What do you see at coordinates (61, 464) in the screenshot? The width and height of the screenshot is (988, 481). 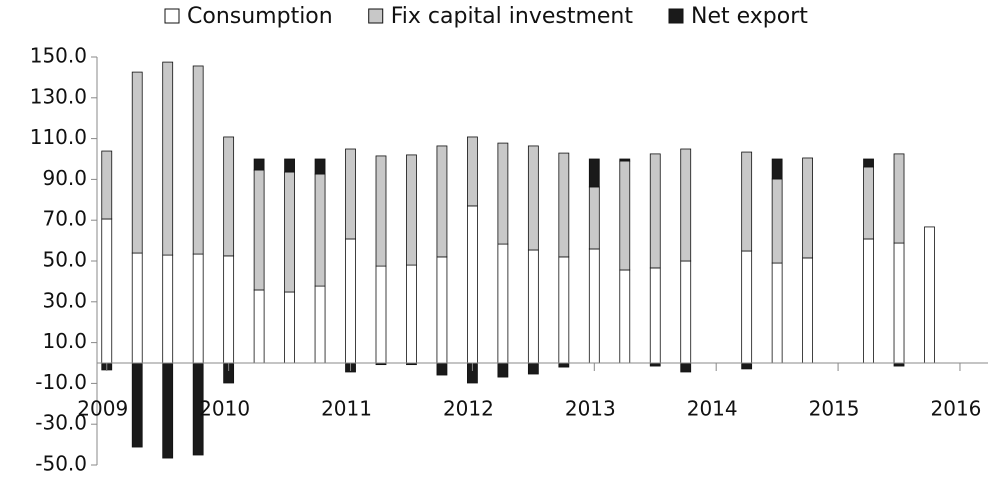 I see `y-tick-label: -50.0` at bounding box center [61, 464].